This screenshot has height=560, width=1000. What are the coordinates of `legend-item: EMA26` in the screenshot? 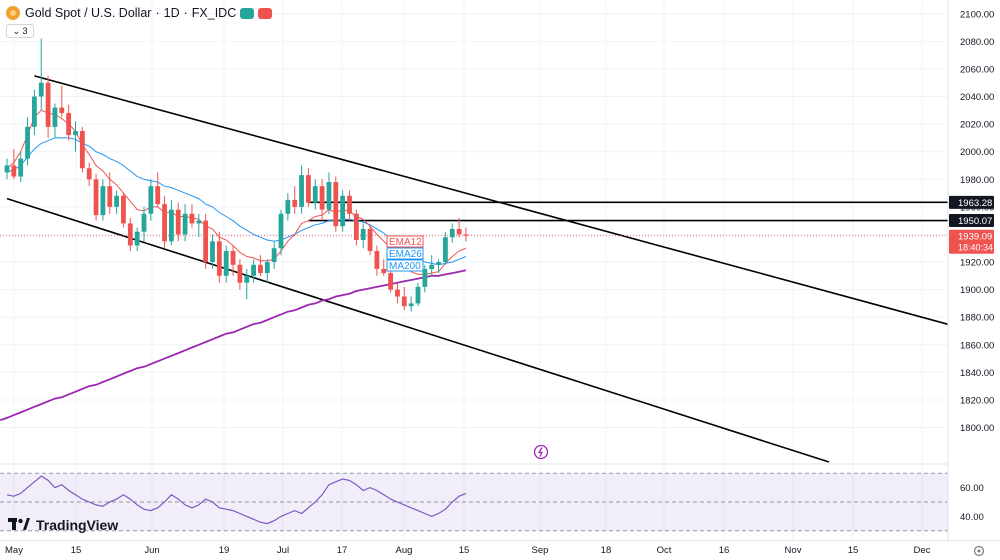 It's located at (405, 253).